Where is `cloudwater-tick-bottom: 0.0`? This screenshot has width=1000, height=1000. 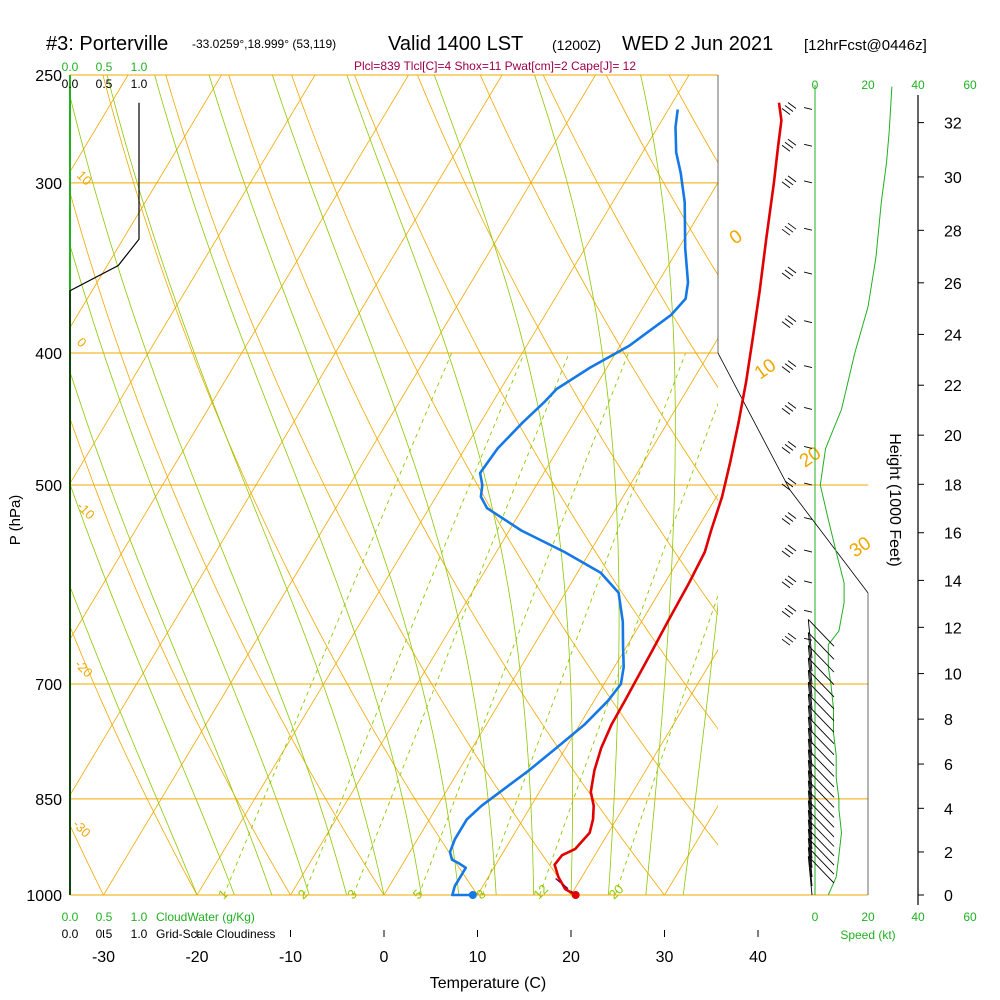
cloudwater-tick-bottom: 0.0 is located at coordinates (70, 917).